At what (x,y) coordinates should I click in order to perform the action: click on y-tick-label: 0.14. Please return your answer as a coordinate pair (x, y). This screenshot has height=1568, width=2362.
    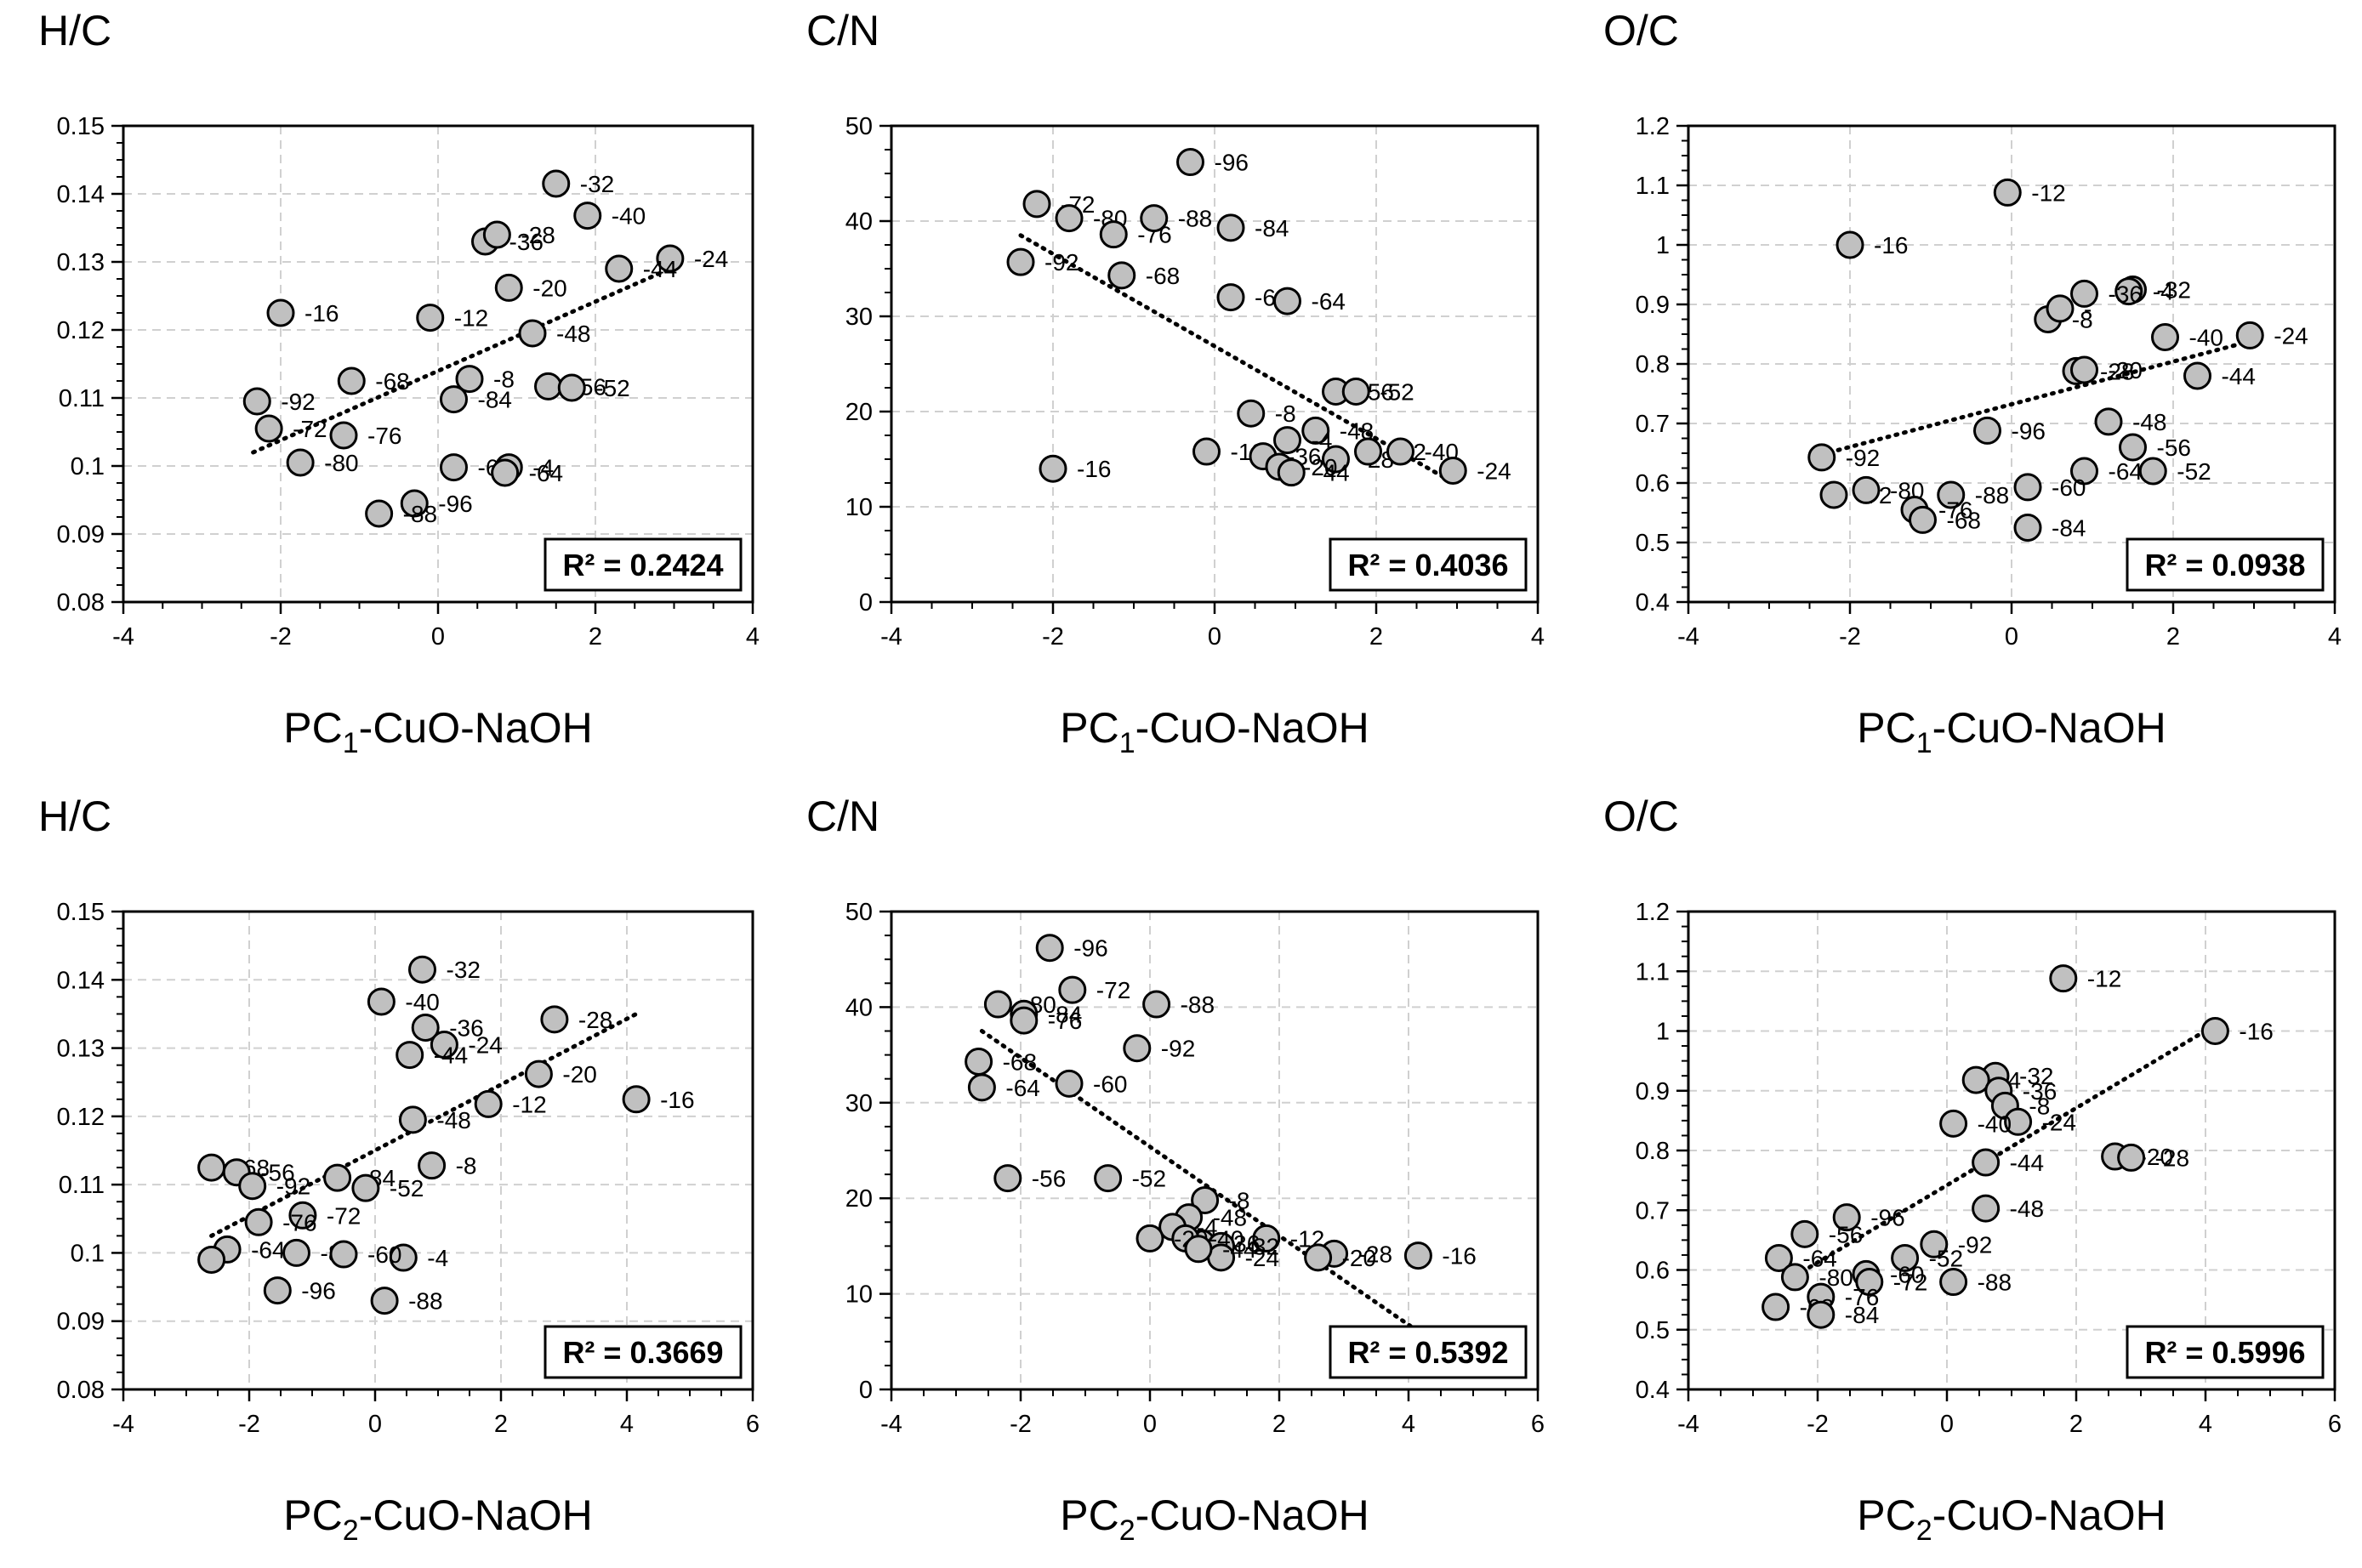
    Looking at the image, I should click on (81, 980).